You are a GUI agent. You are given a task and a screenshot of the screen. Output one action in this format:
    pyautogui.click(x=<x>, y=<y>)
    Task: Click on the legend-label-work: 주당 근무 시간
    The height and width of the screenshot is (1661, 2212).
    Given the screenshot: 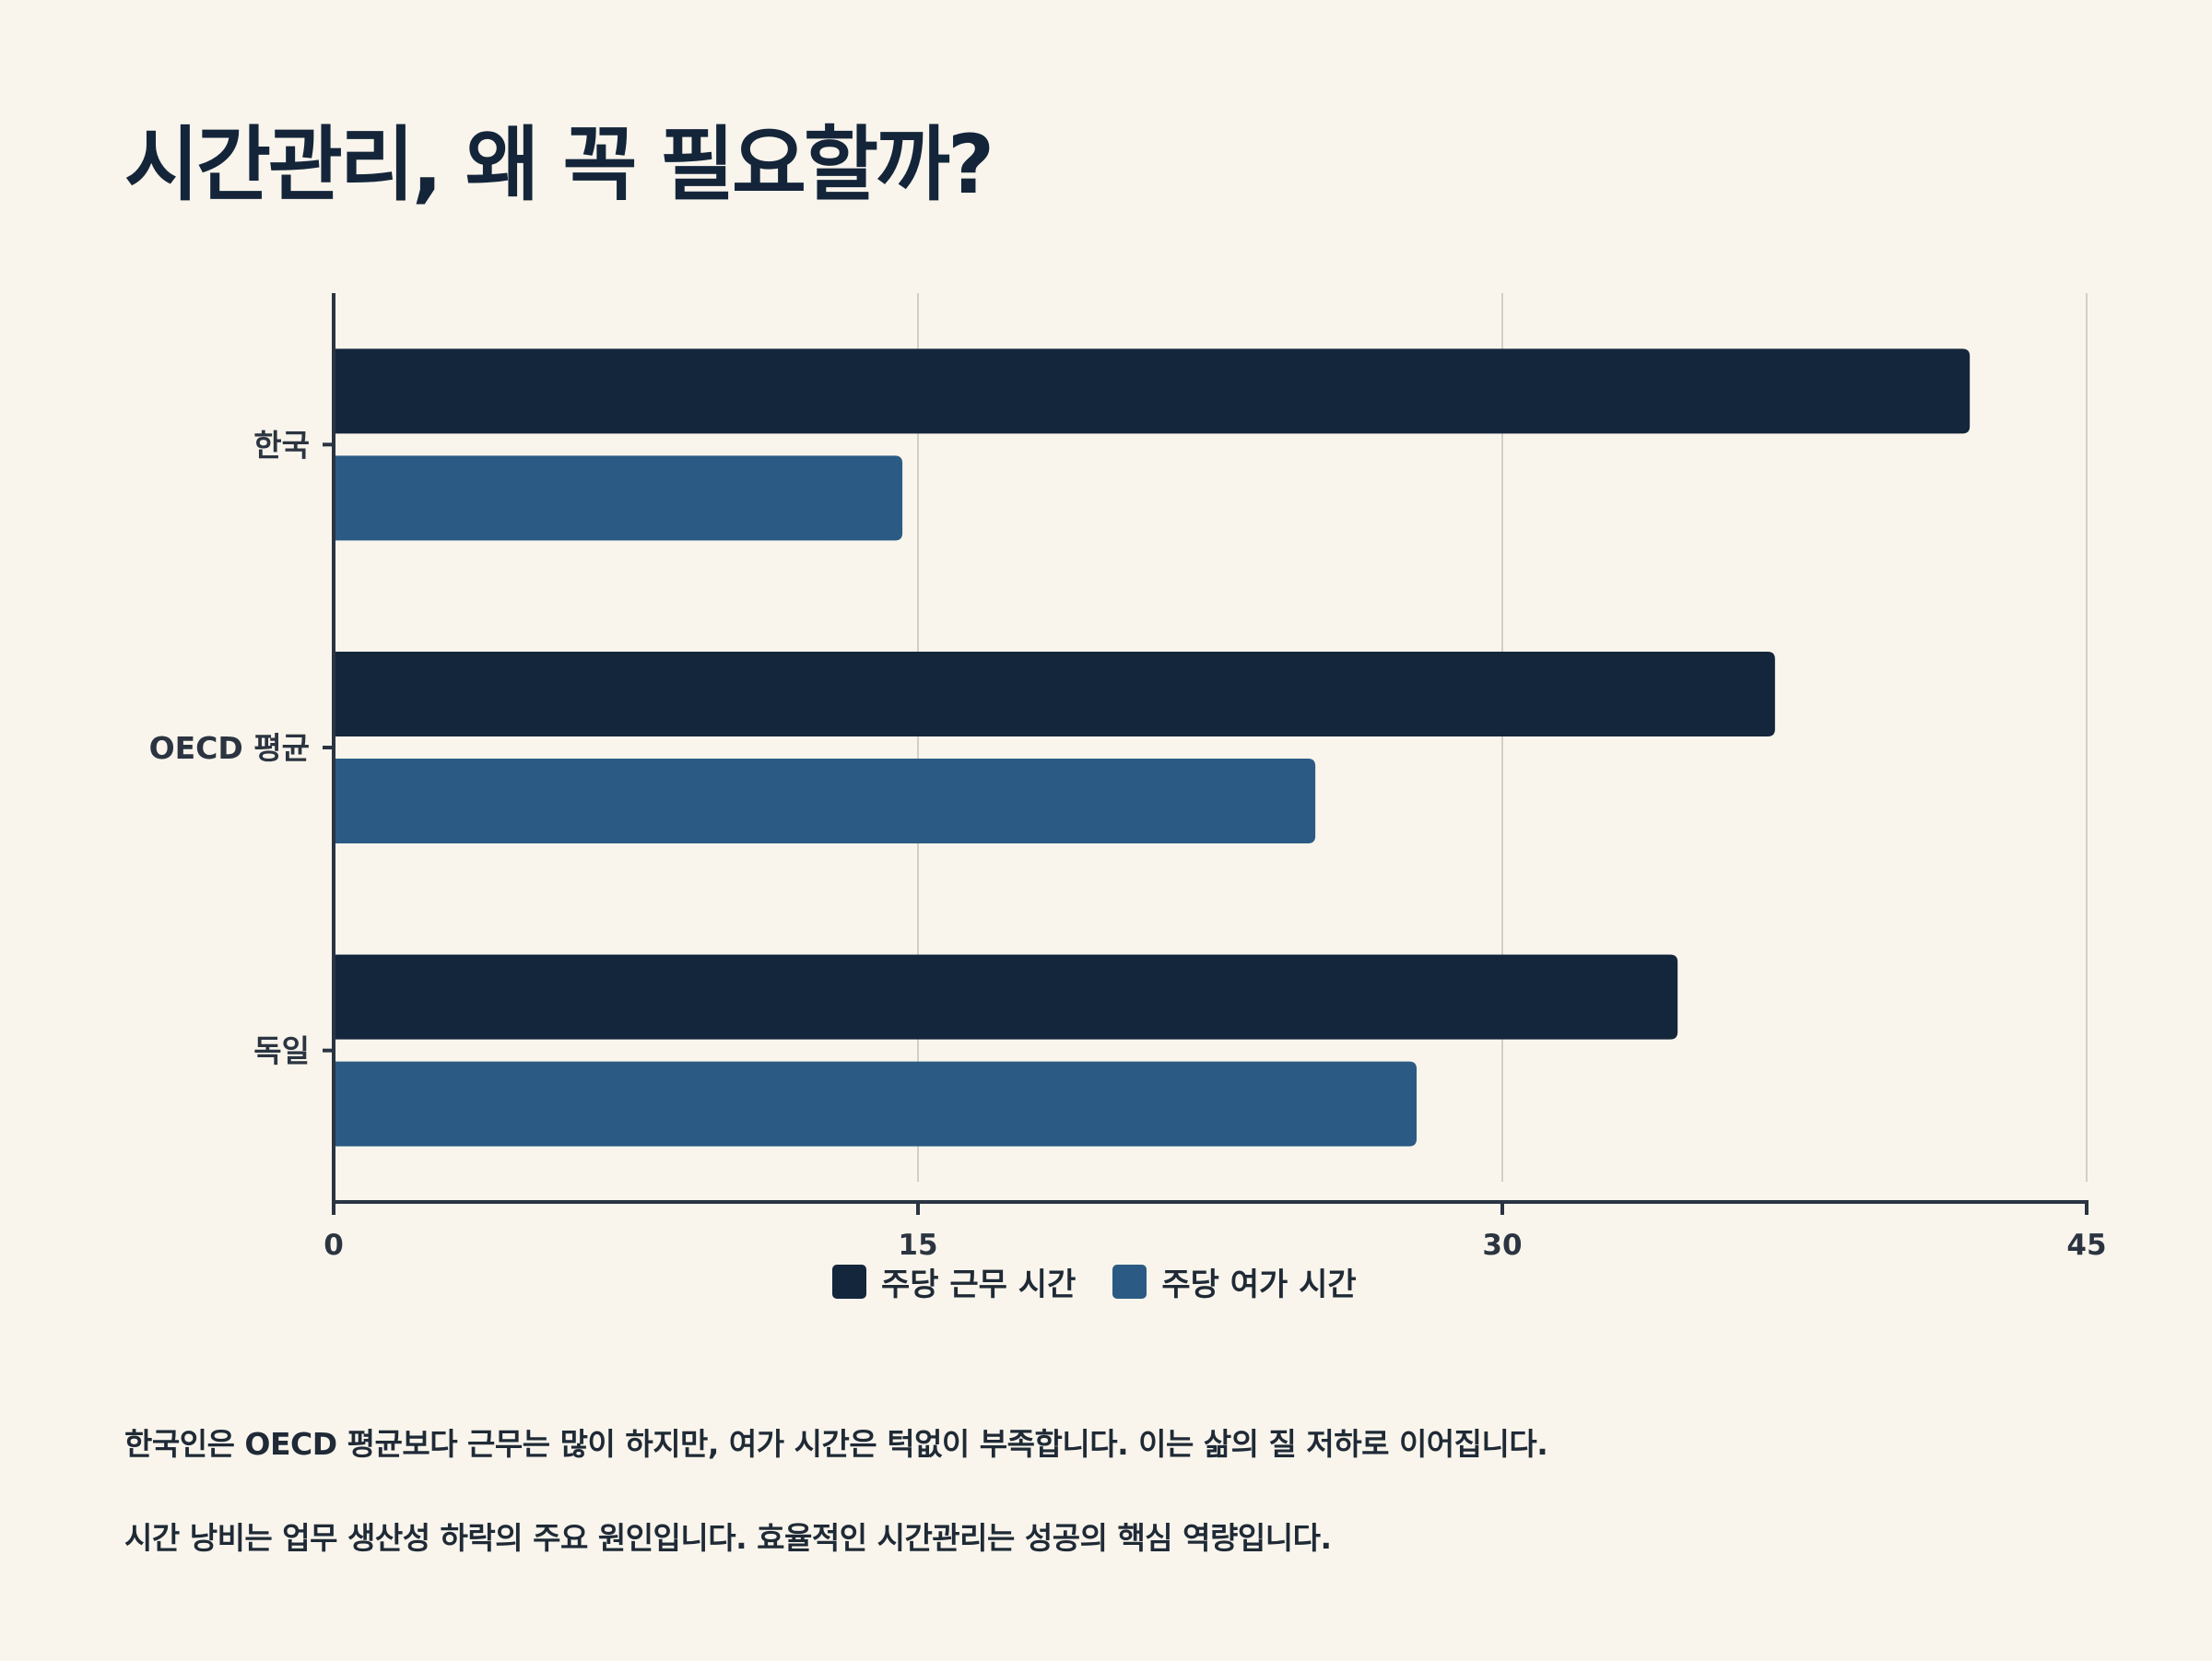 What is the action you would take?
    pyautogui.click(x=979, y=1284)
    